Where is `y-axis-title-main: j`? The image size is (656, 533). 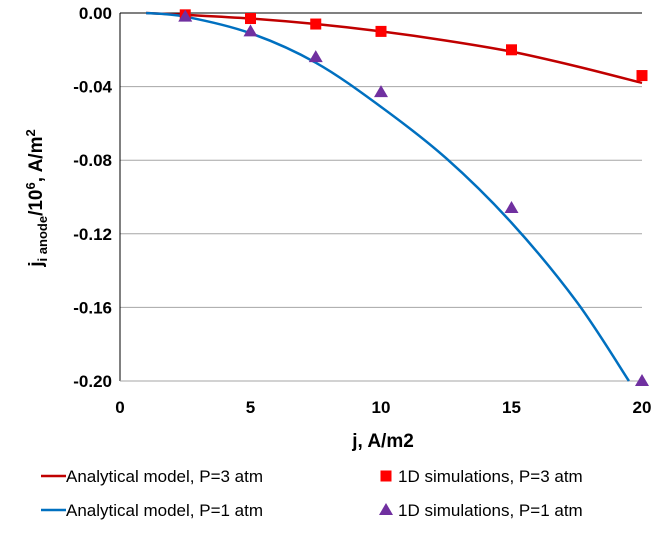
y-axis-title-main: j is located at coordinates (36, 264).